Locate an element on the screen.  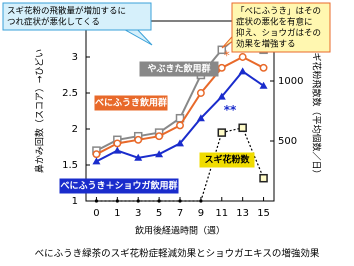
series-label: やぶきた飲用群 is located at coordinates (178, 69).